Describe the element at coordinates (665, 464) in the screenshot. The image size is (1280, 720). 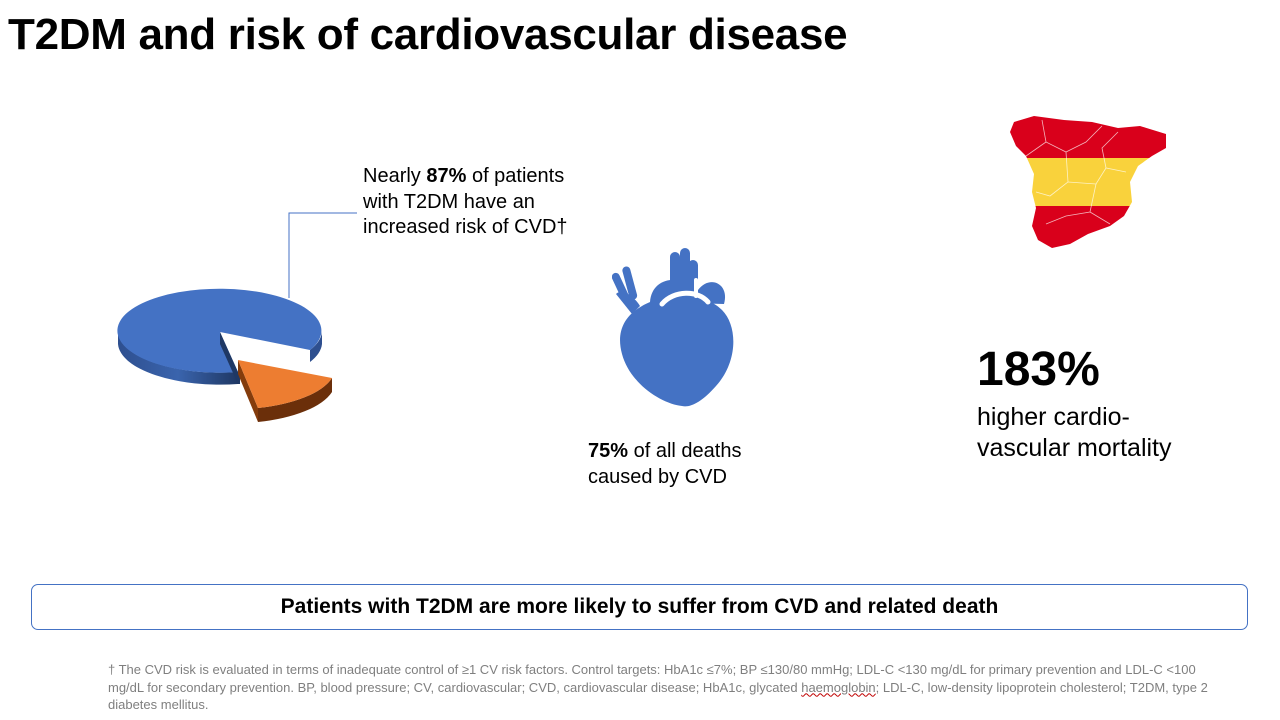
I see `stat-75-text: 75% of all deaths caused by CVD` at that location.